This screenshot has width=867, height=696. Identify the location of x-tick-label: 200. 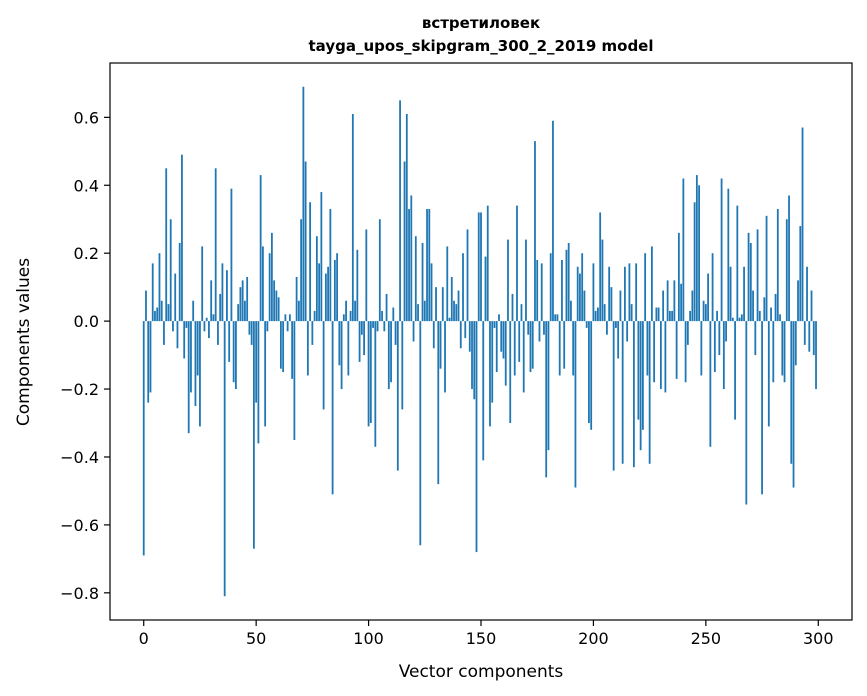
(593, 638).